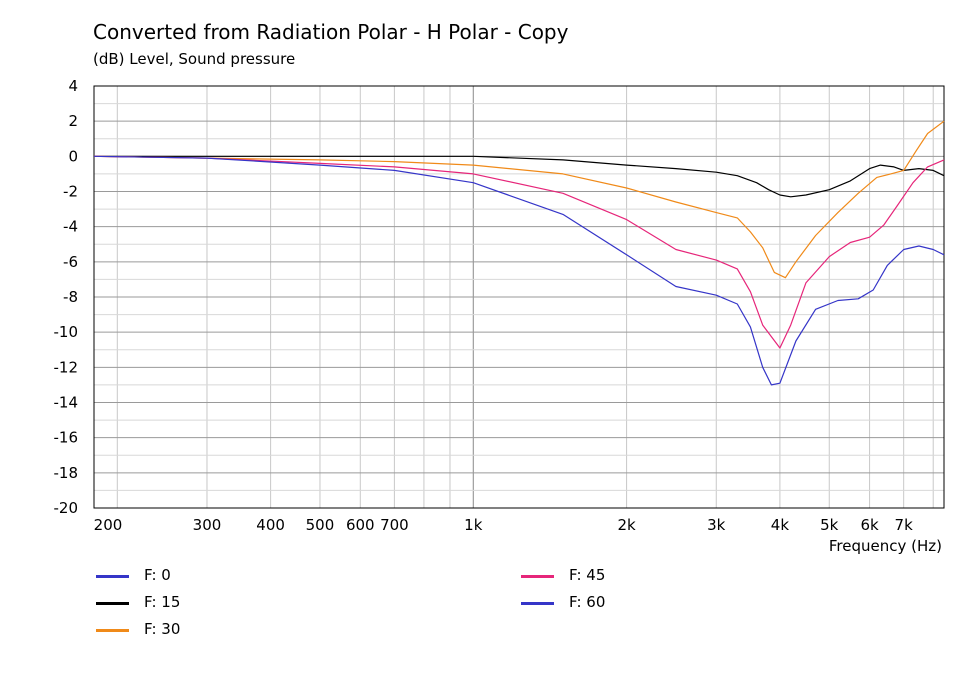 Image resolution: width=978 pixels, height=673 pixels. What do you see at coordinates (270, 525) in the screenshot?
I see `x-tick-label: 400` at bounding box center [270, 525].